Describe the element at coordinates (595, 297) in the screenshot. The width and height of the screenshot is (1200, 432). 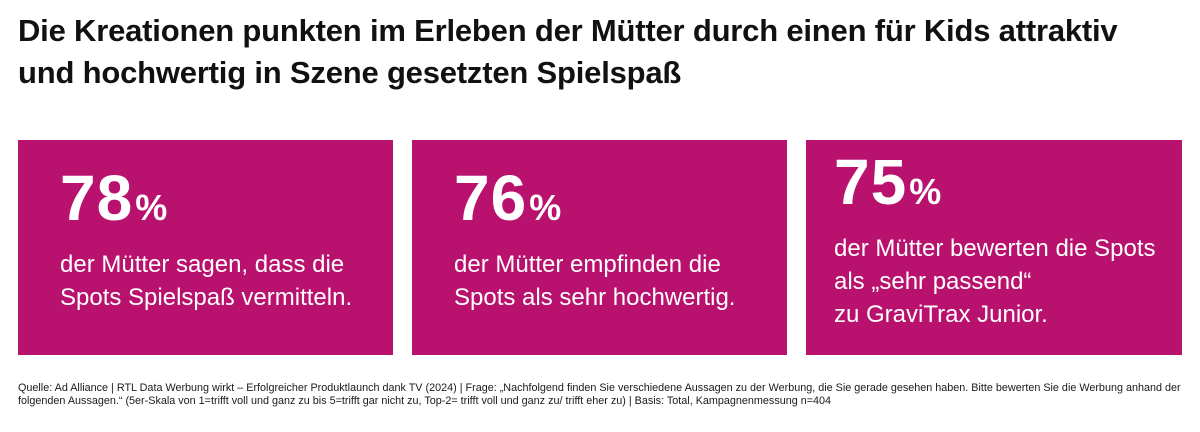
I see `stat-description-line: Spots als sehr hochwertig.` at that location.